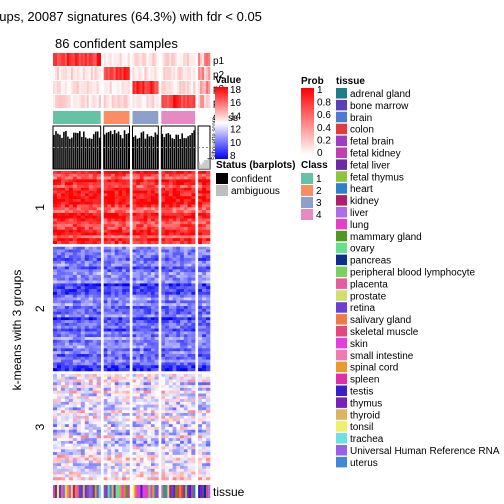 The height and width of the screenshot is (504, 504). I want to click on row-group-label: 3, so click(40, 426).